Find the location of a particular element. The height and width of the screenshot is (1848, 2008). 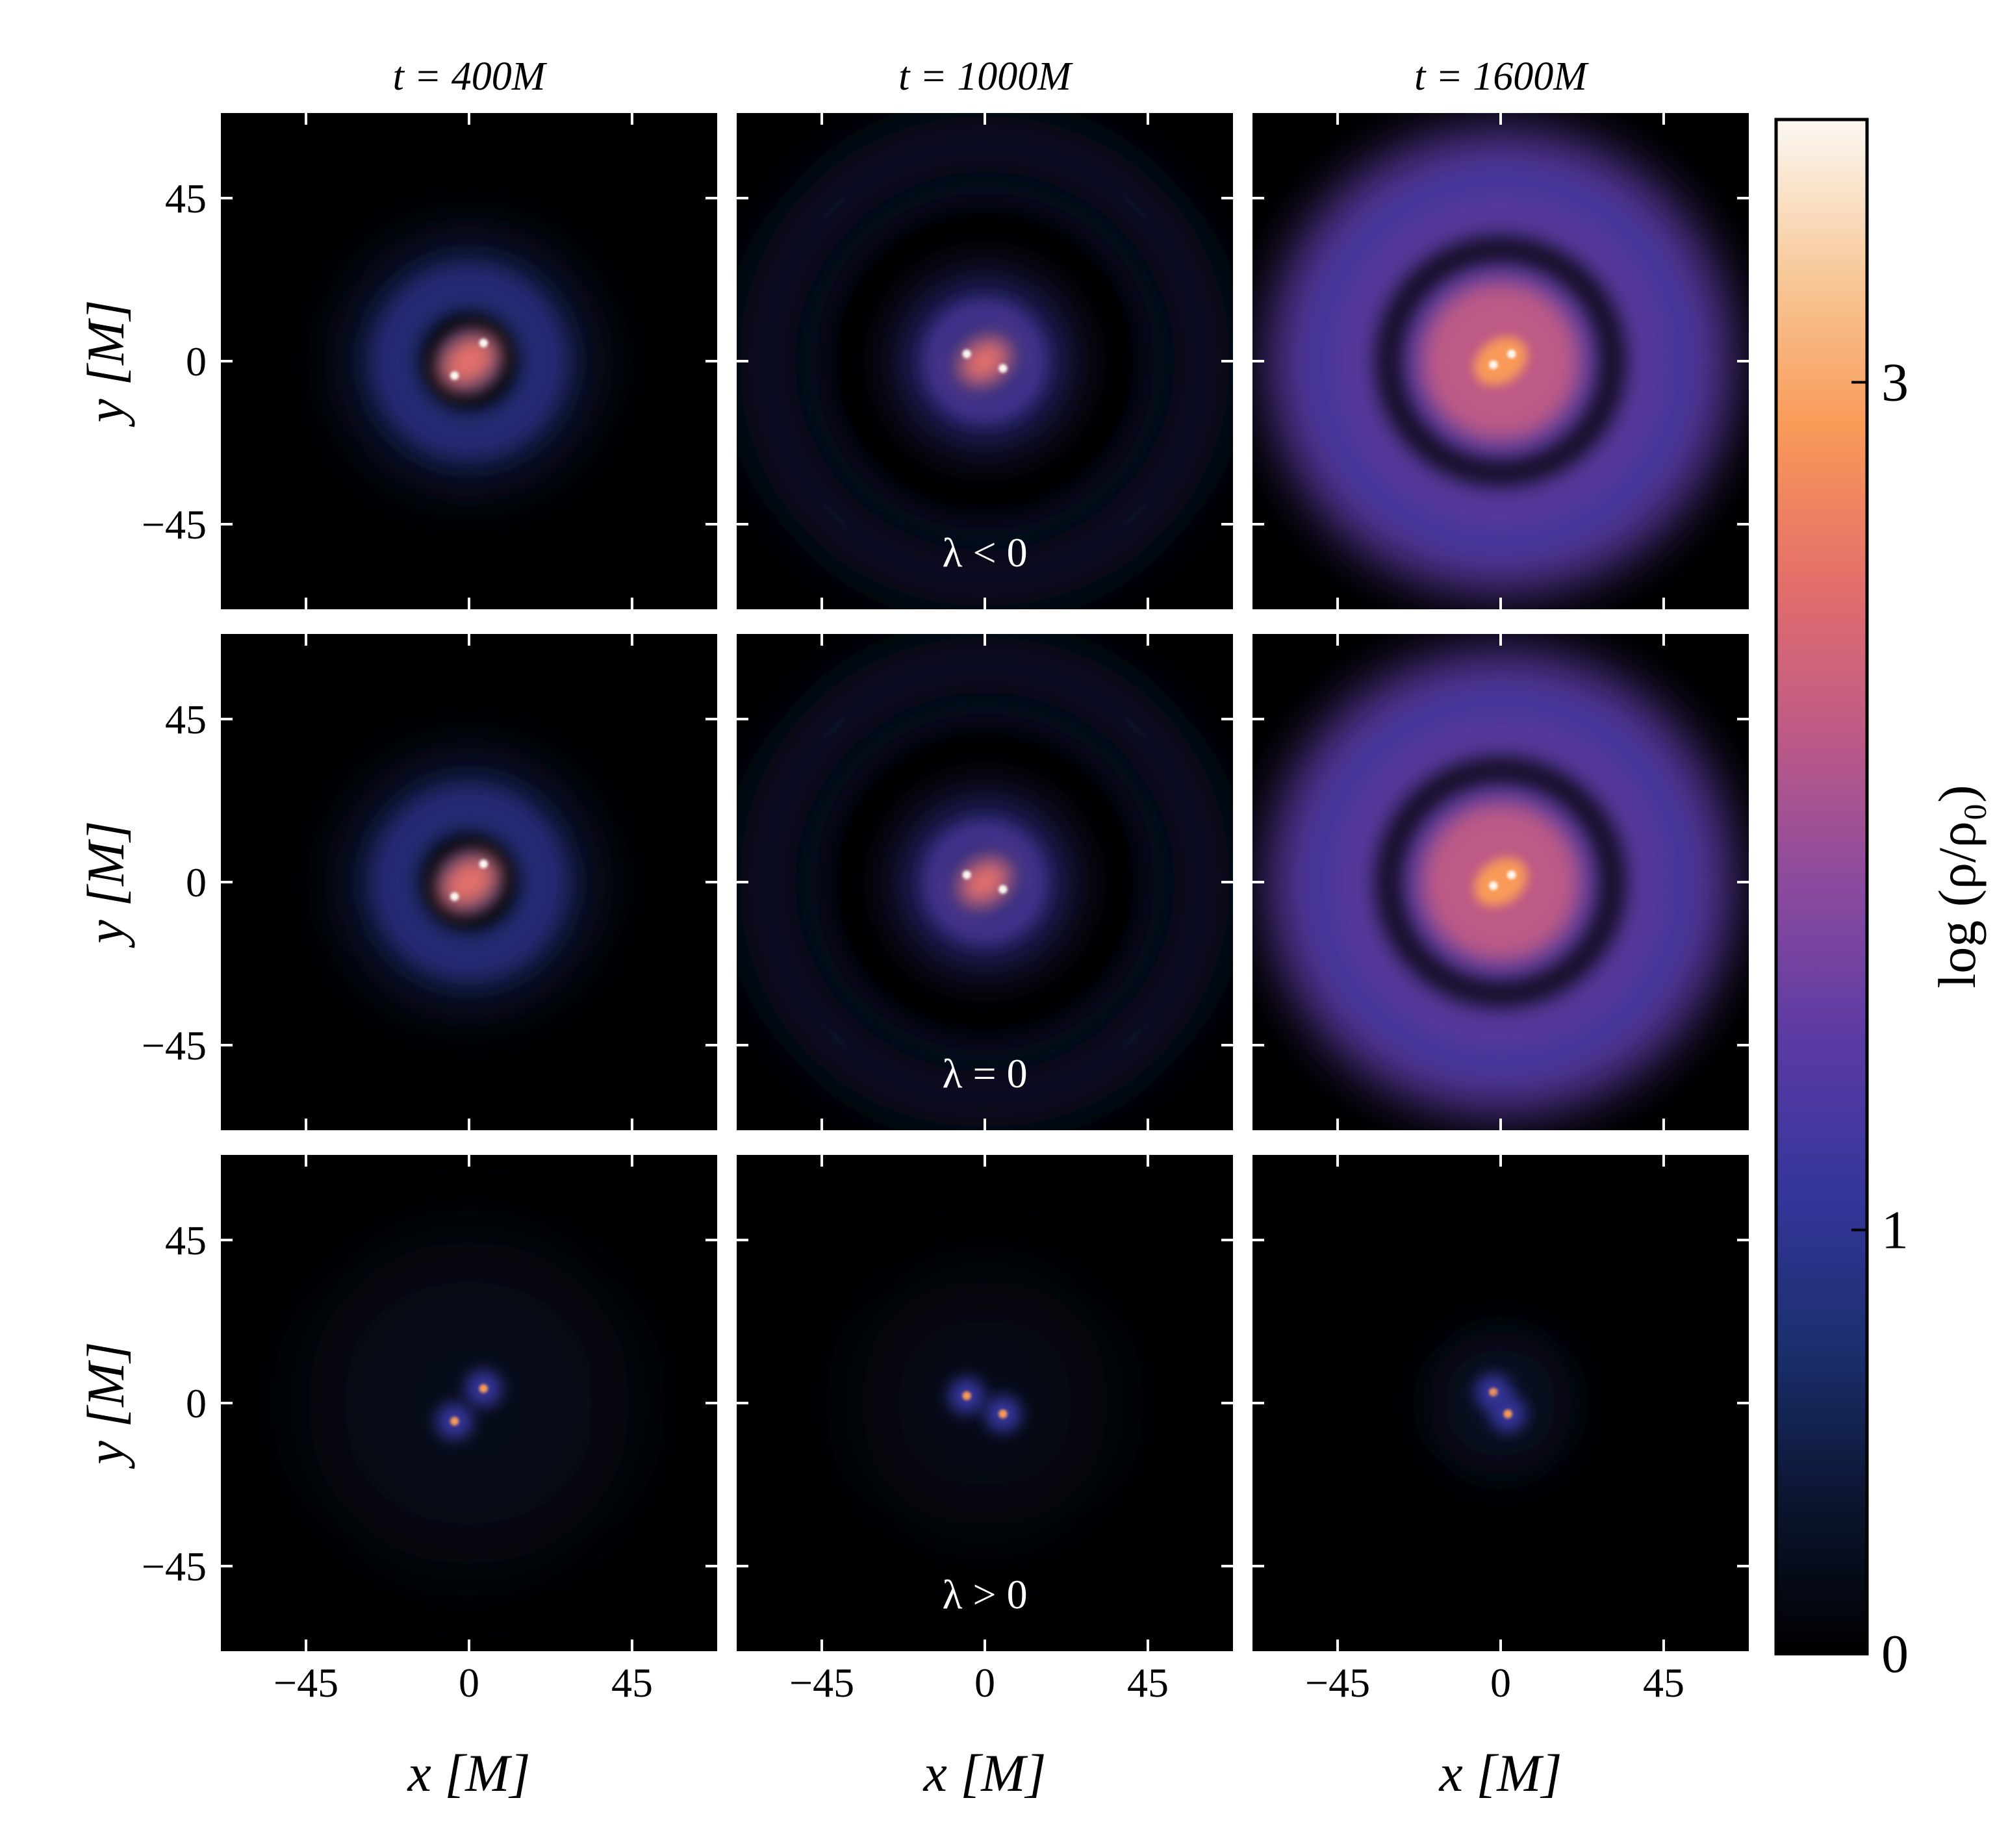

row-label: λ > 0 is located at coordinates (984, 1594).